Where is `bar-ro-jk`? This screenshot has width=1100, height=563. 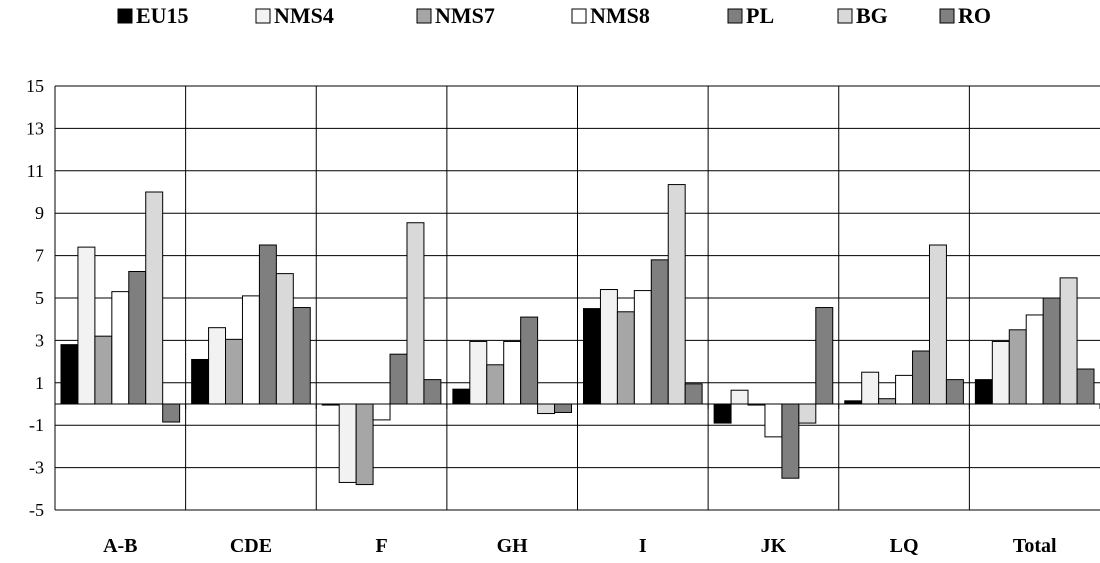
bar-ro-jk is located at coordinates (824, 356).